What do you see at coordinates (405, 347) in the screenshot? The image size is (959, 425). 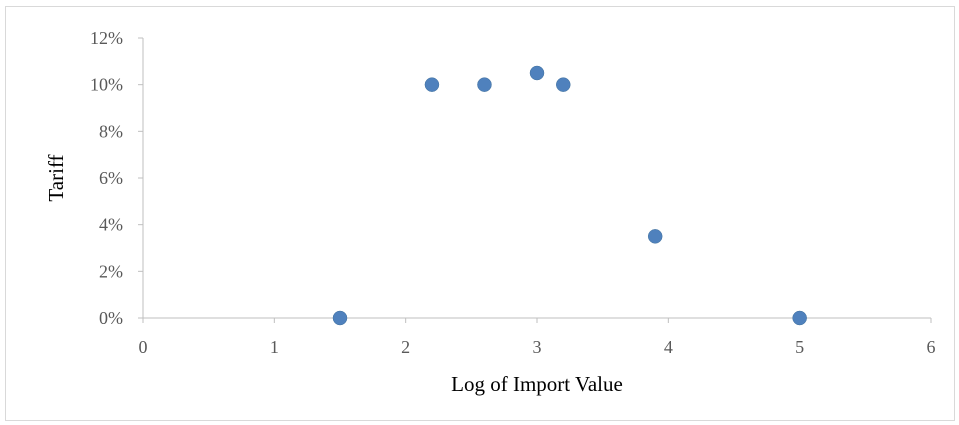 I see `x-tick-label: 2` at bounding box center [405, 347].